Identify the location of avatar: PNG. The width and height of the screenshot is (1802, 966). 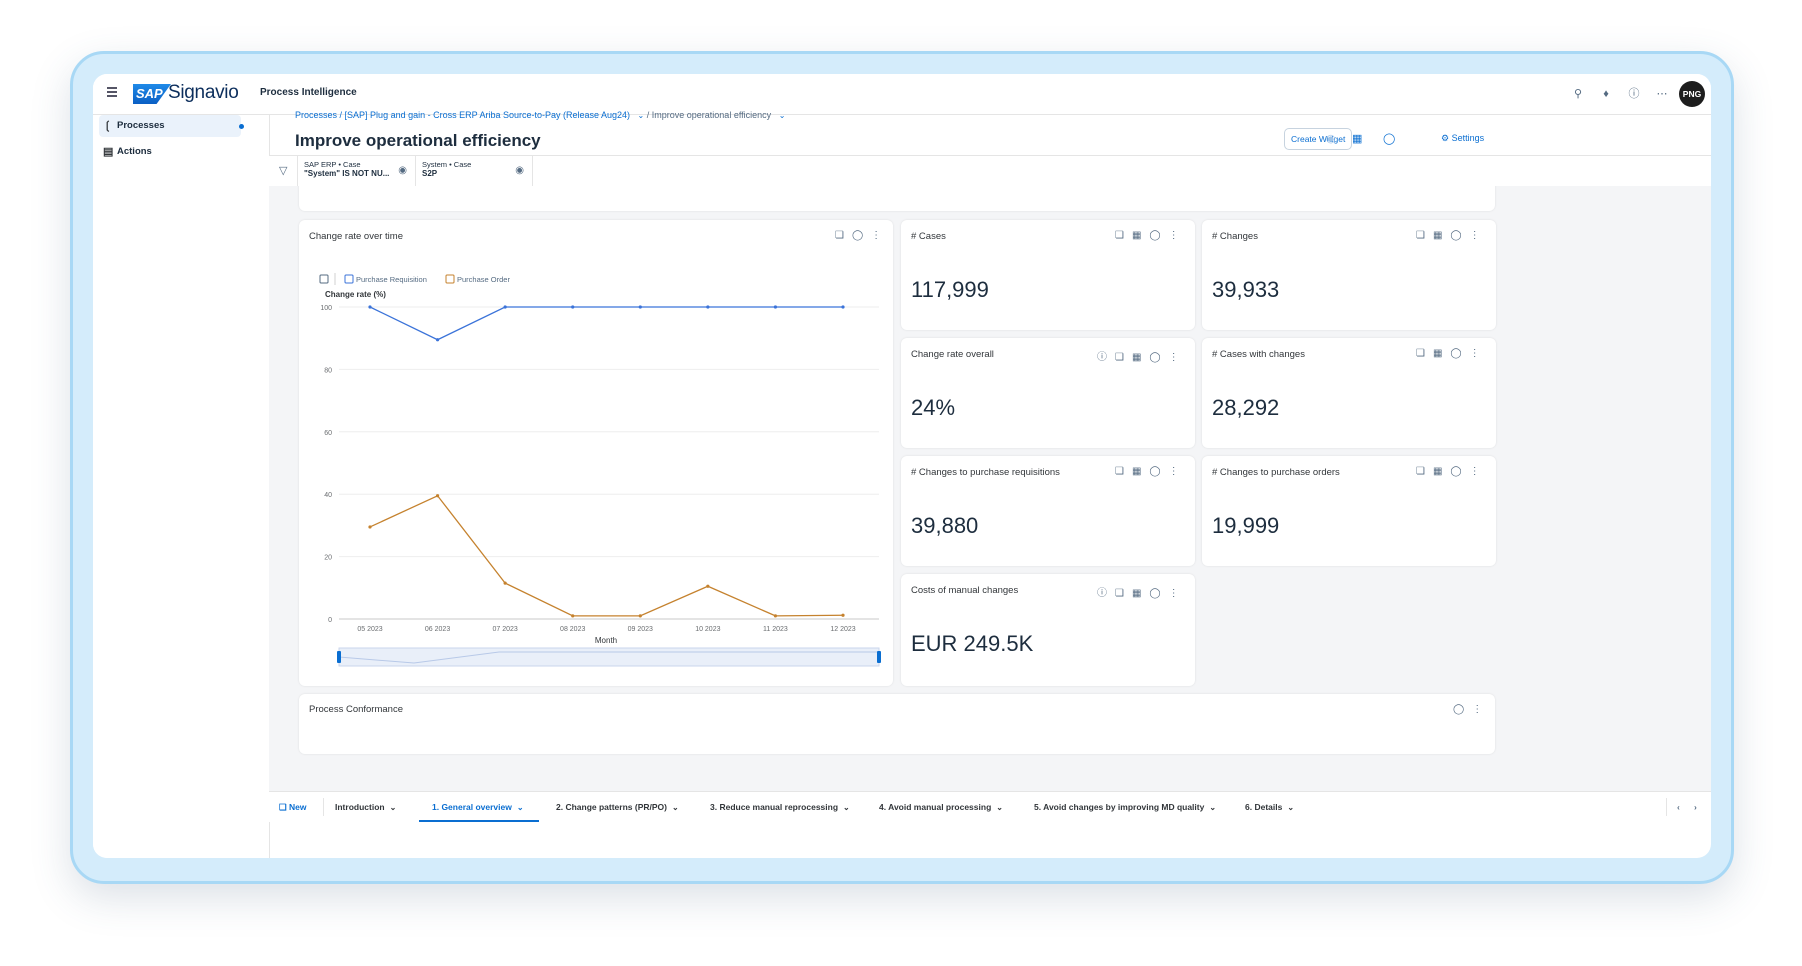
(1692, 94).